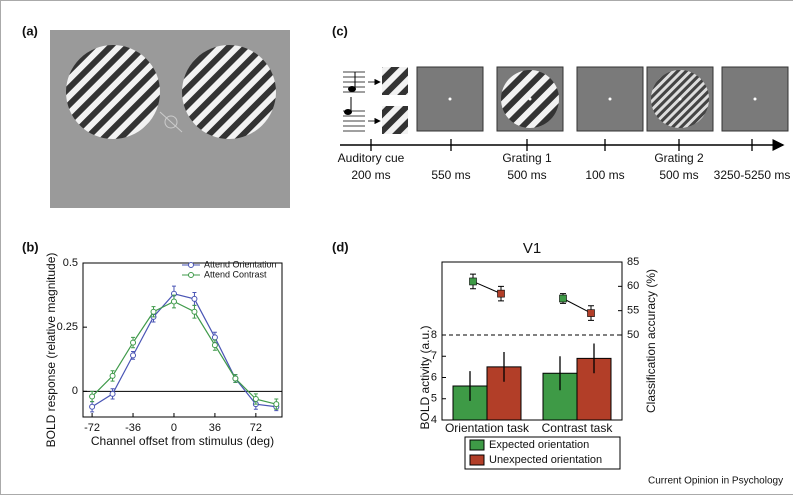 This screenshot has height=495, width=793. What do you see at coordinates (487, 428) in the screenshot?
I see `x-tick-label: Orientation task` at bounding box center [487, 428].